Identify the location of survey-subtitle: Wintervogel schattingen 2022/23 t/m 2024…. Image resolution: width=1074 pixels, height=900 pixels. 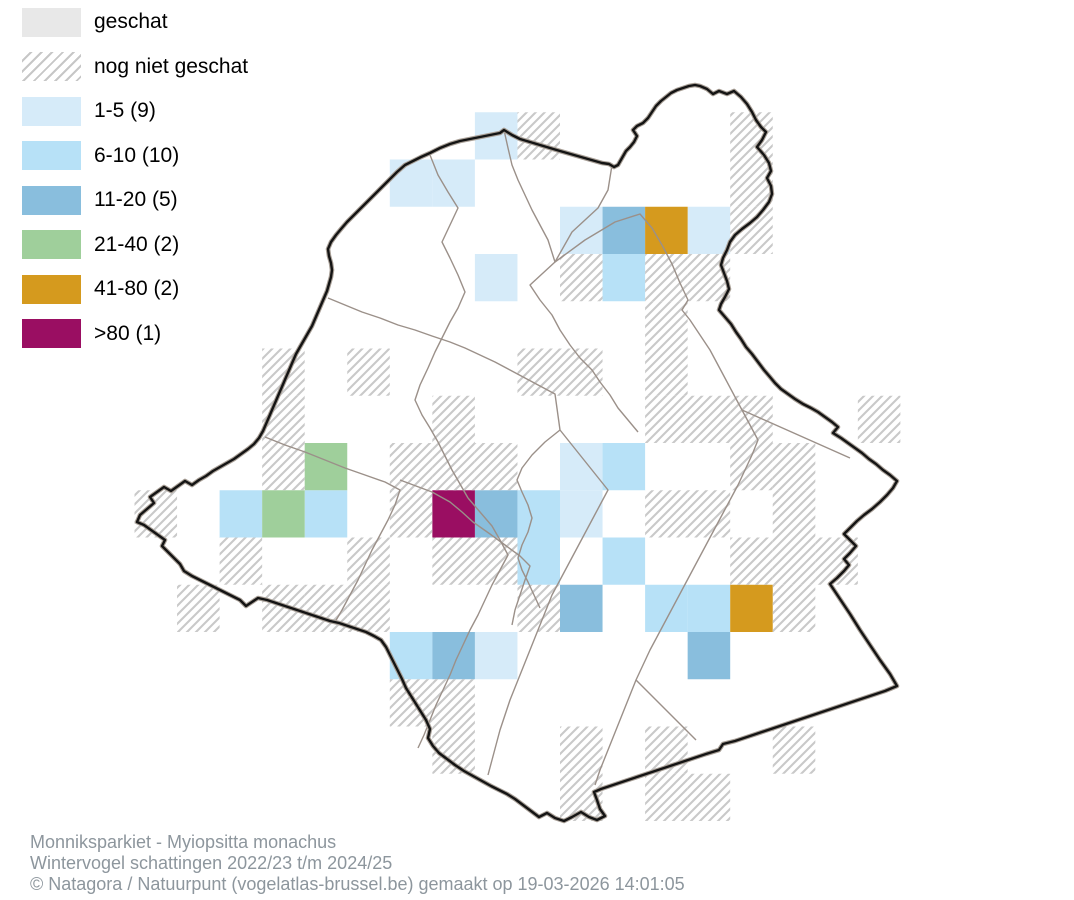
(211, 863).